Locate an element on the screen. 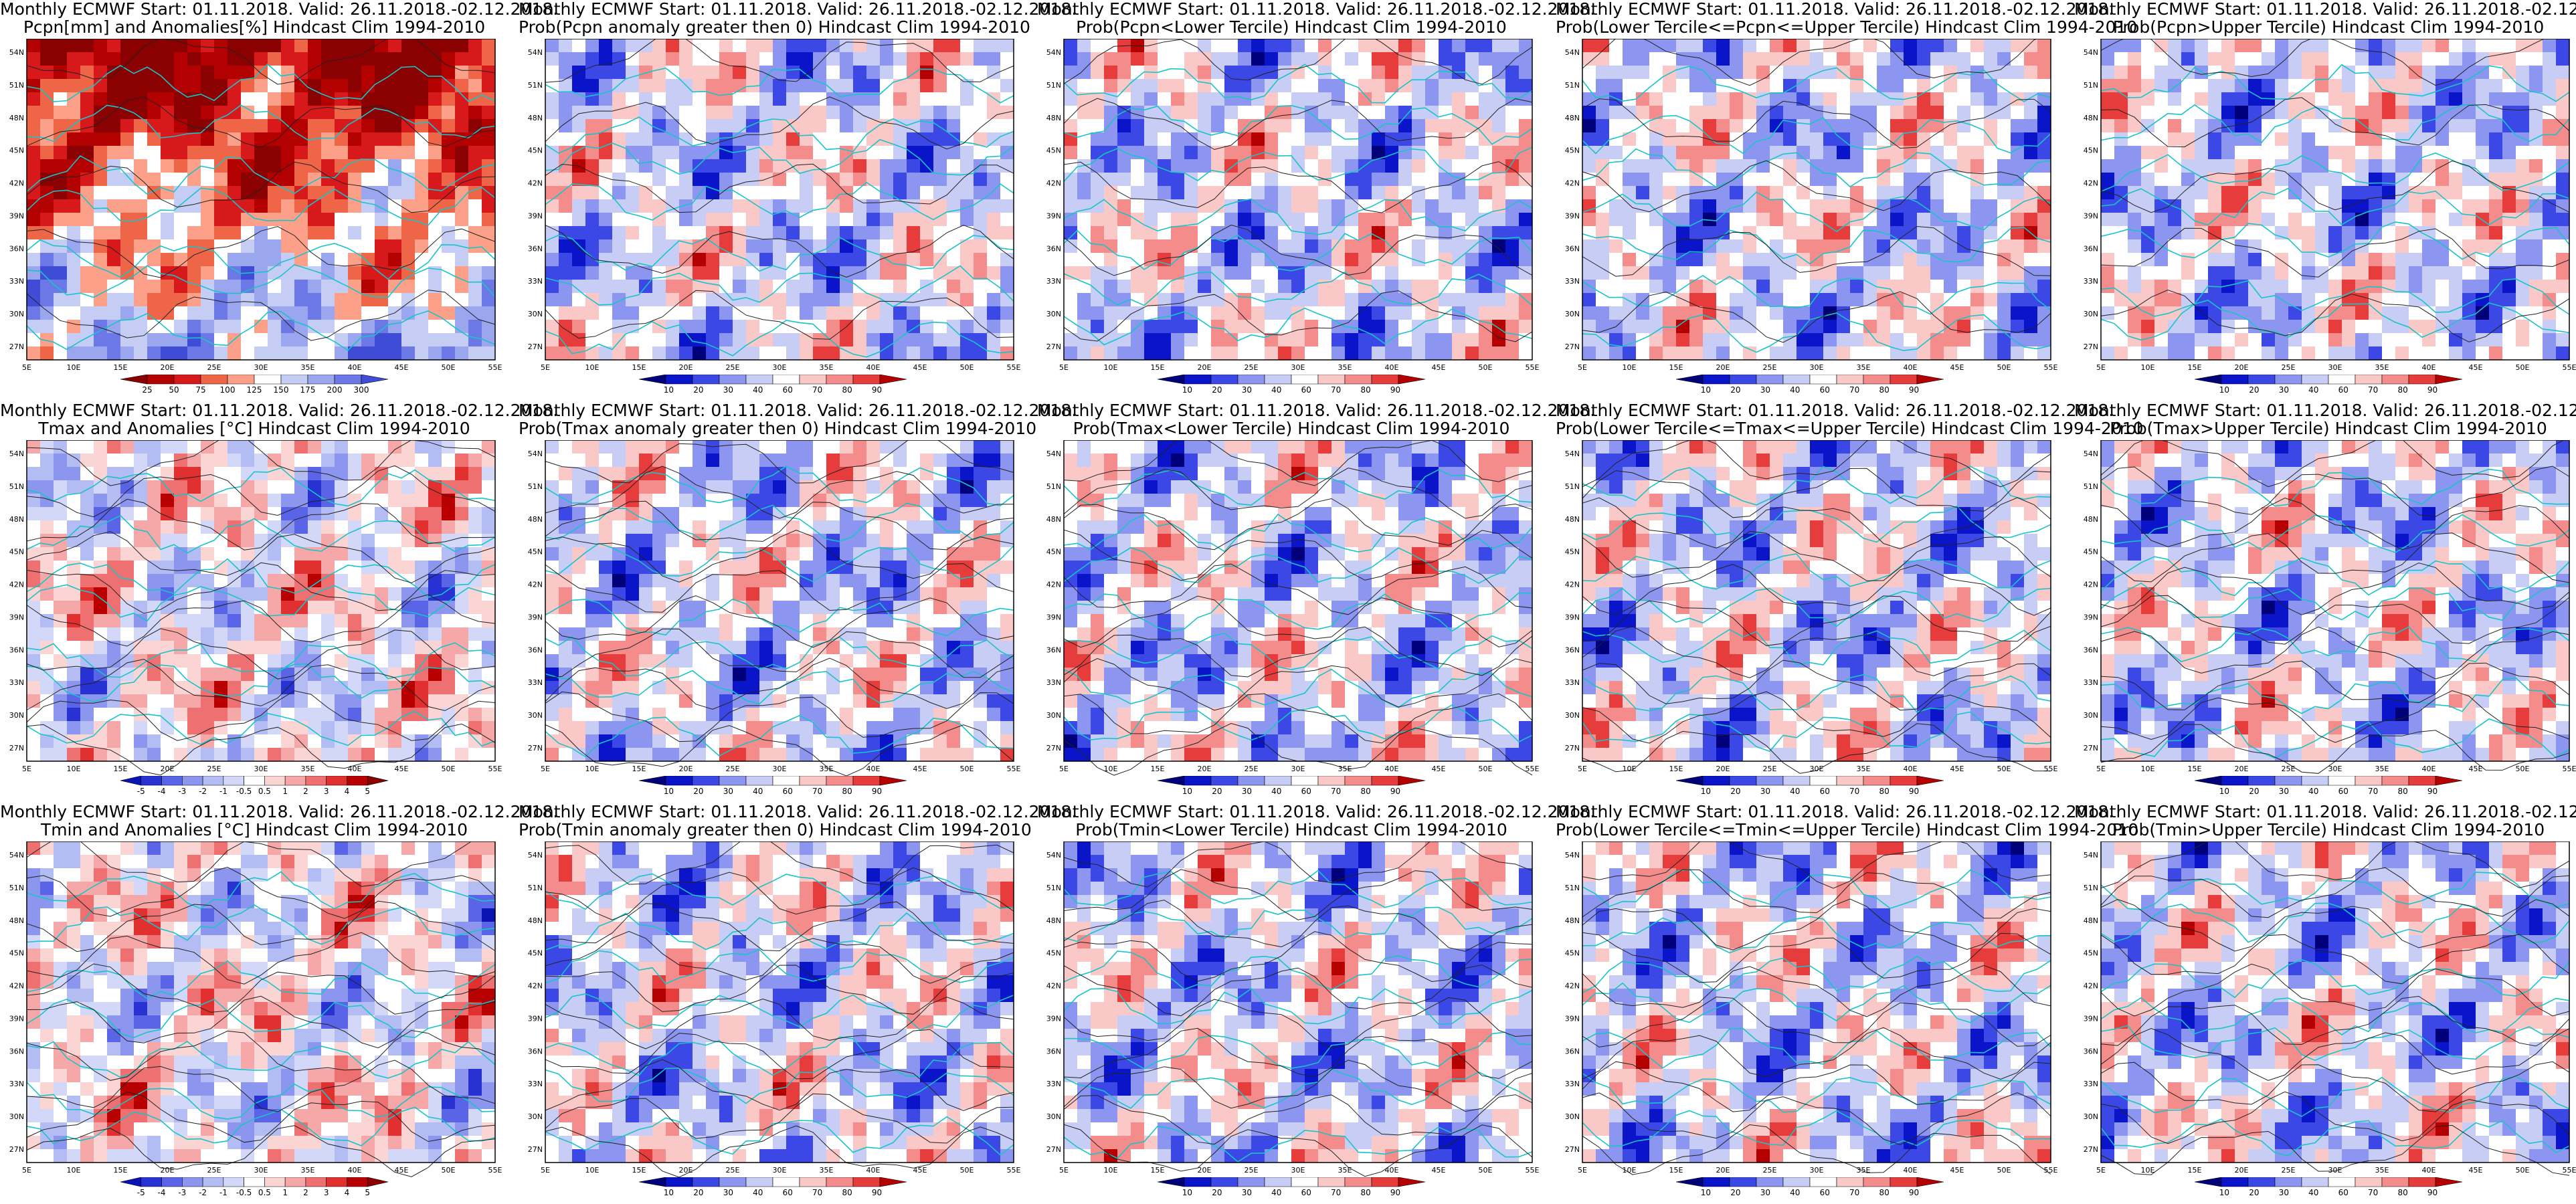  colorbar-tick-label: 30 is located at coordinates (1247, 390).